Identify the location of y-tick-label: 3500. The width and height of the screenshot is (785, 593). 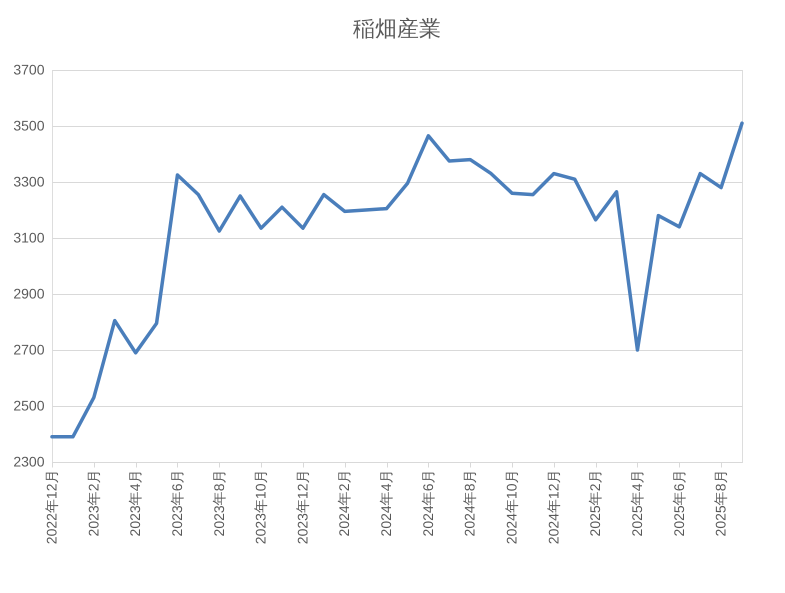
(29, 126).